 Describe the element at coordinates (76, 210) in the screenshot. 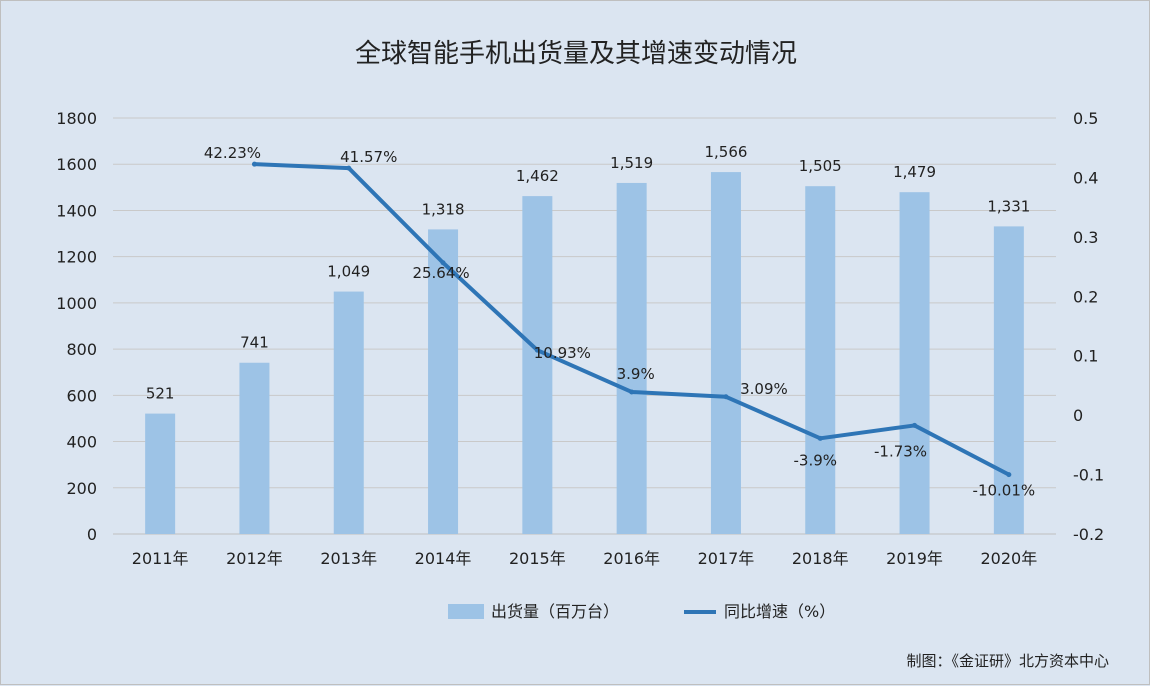

I see `y-left-tick-label: 1400` at that location.